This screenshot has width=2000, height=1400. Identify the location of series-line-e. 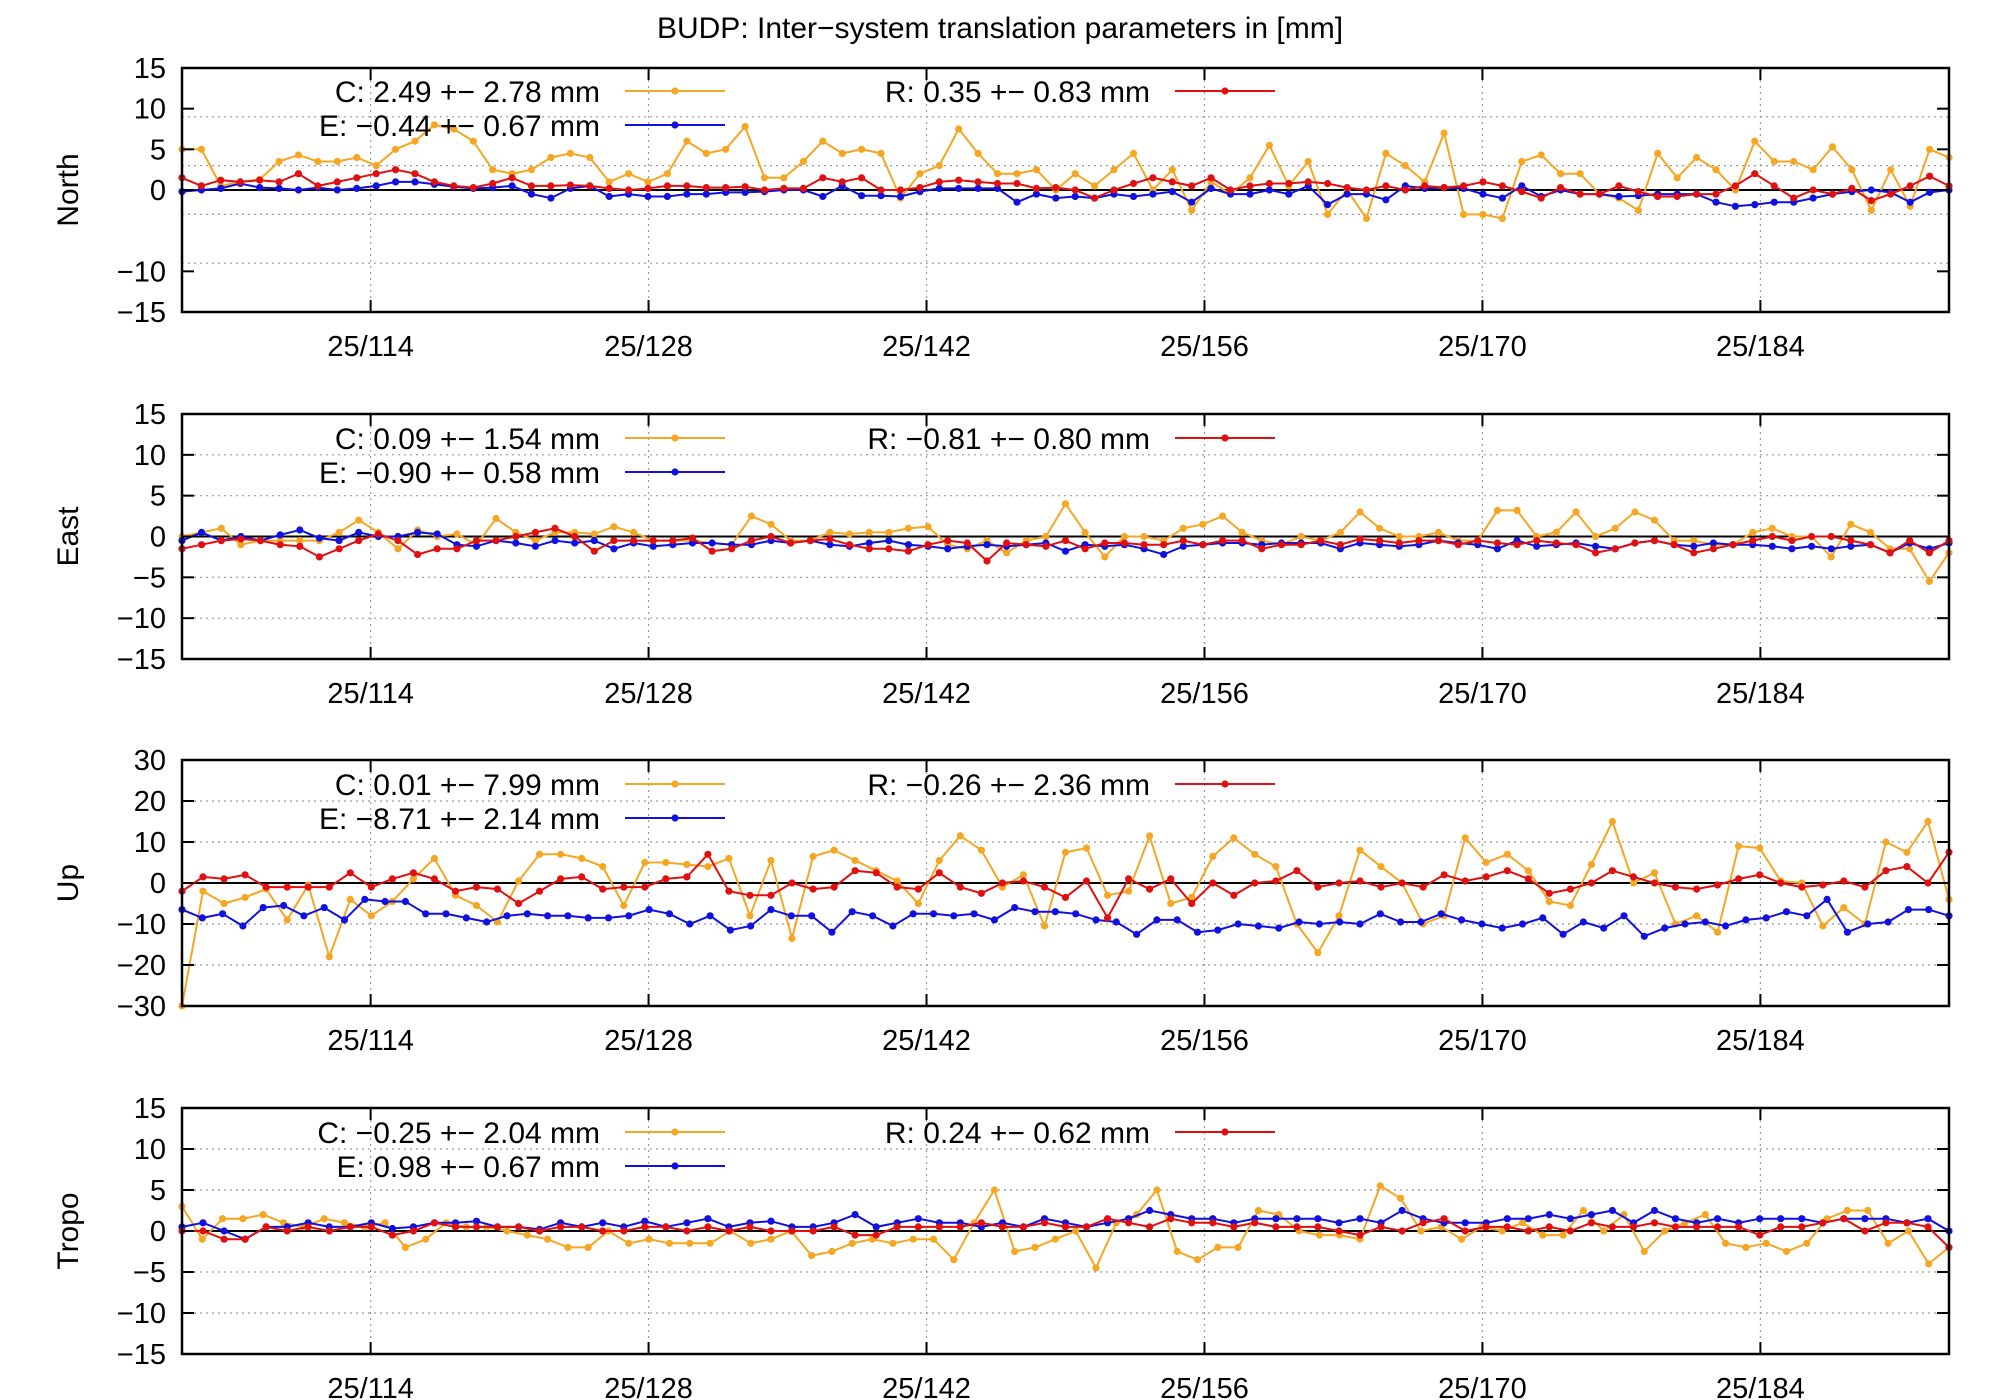
(1065, 194).